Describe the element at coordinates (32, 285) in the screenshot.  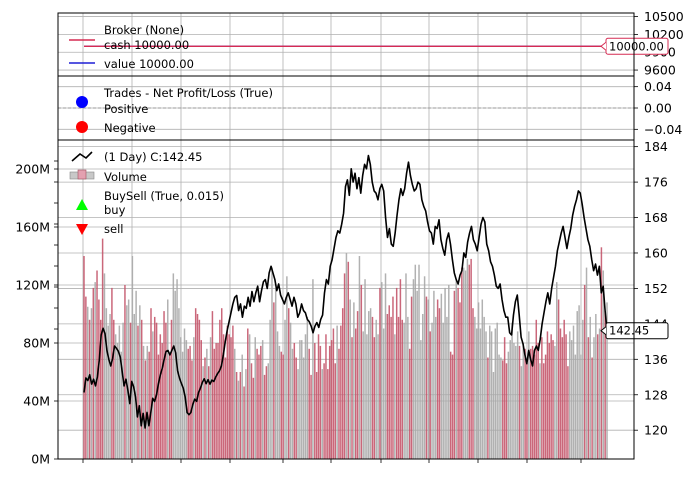
I see `volume-tick-label: 120M` at that location.